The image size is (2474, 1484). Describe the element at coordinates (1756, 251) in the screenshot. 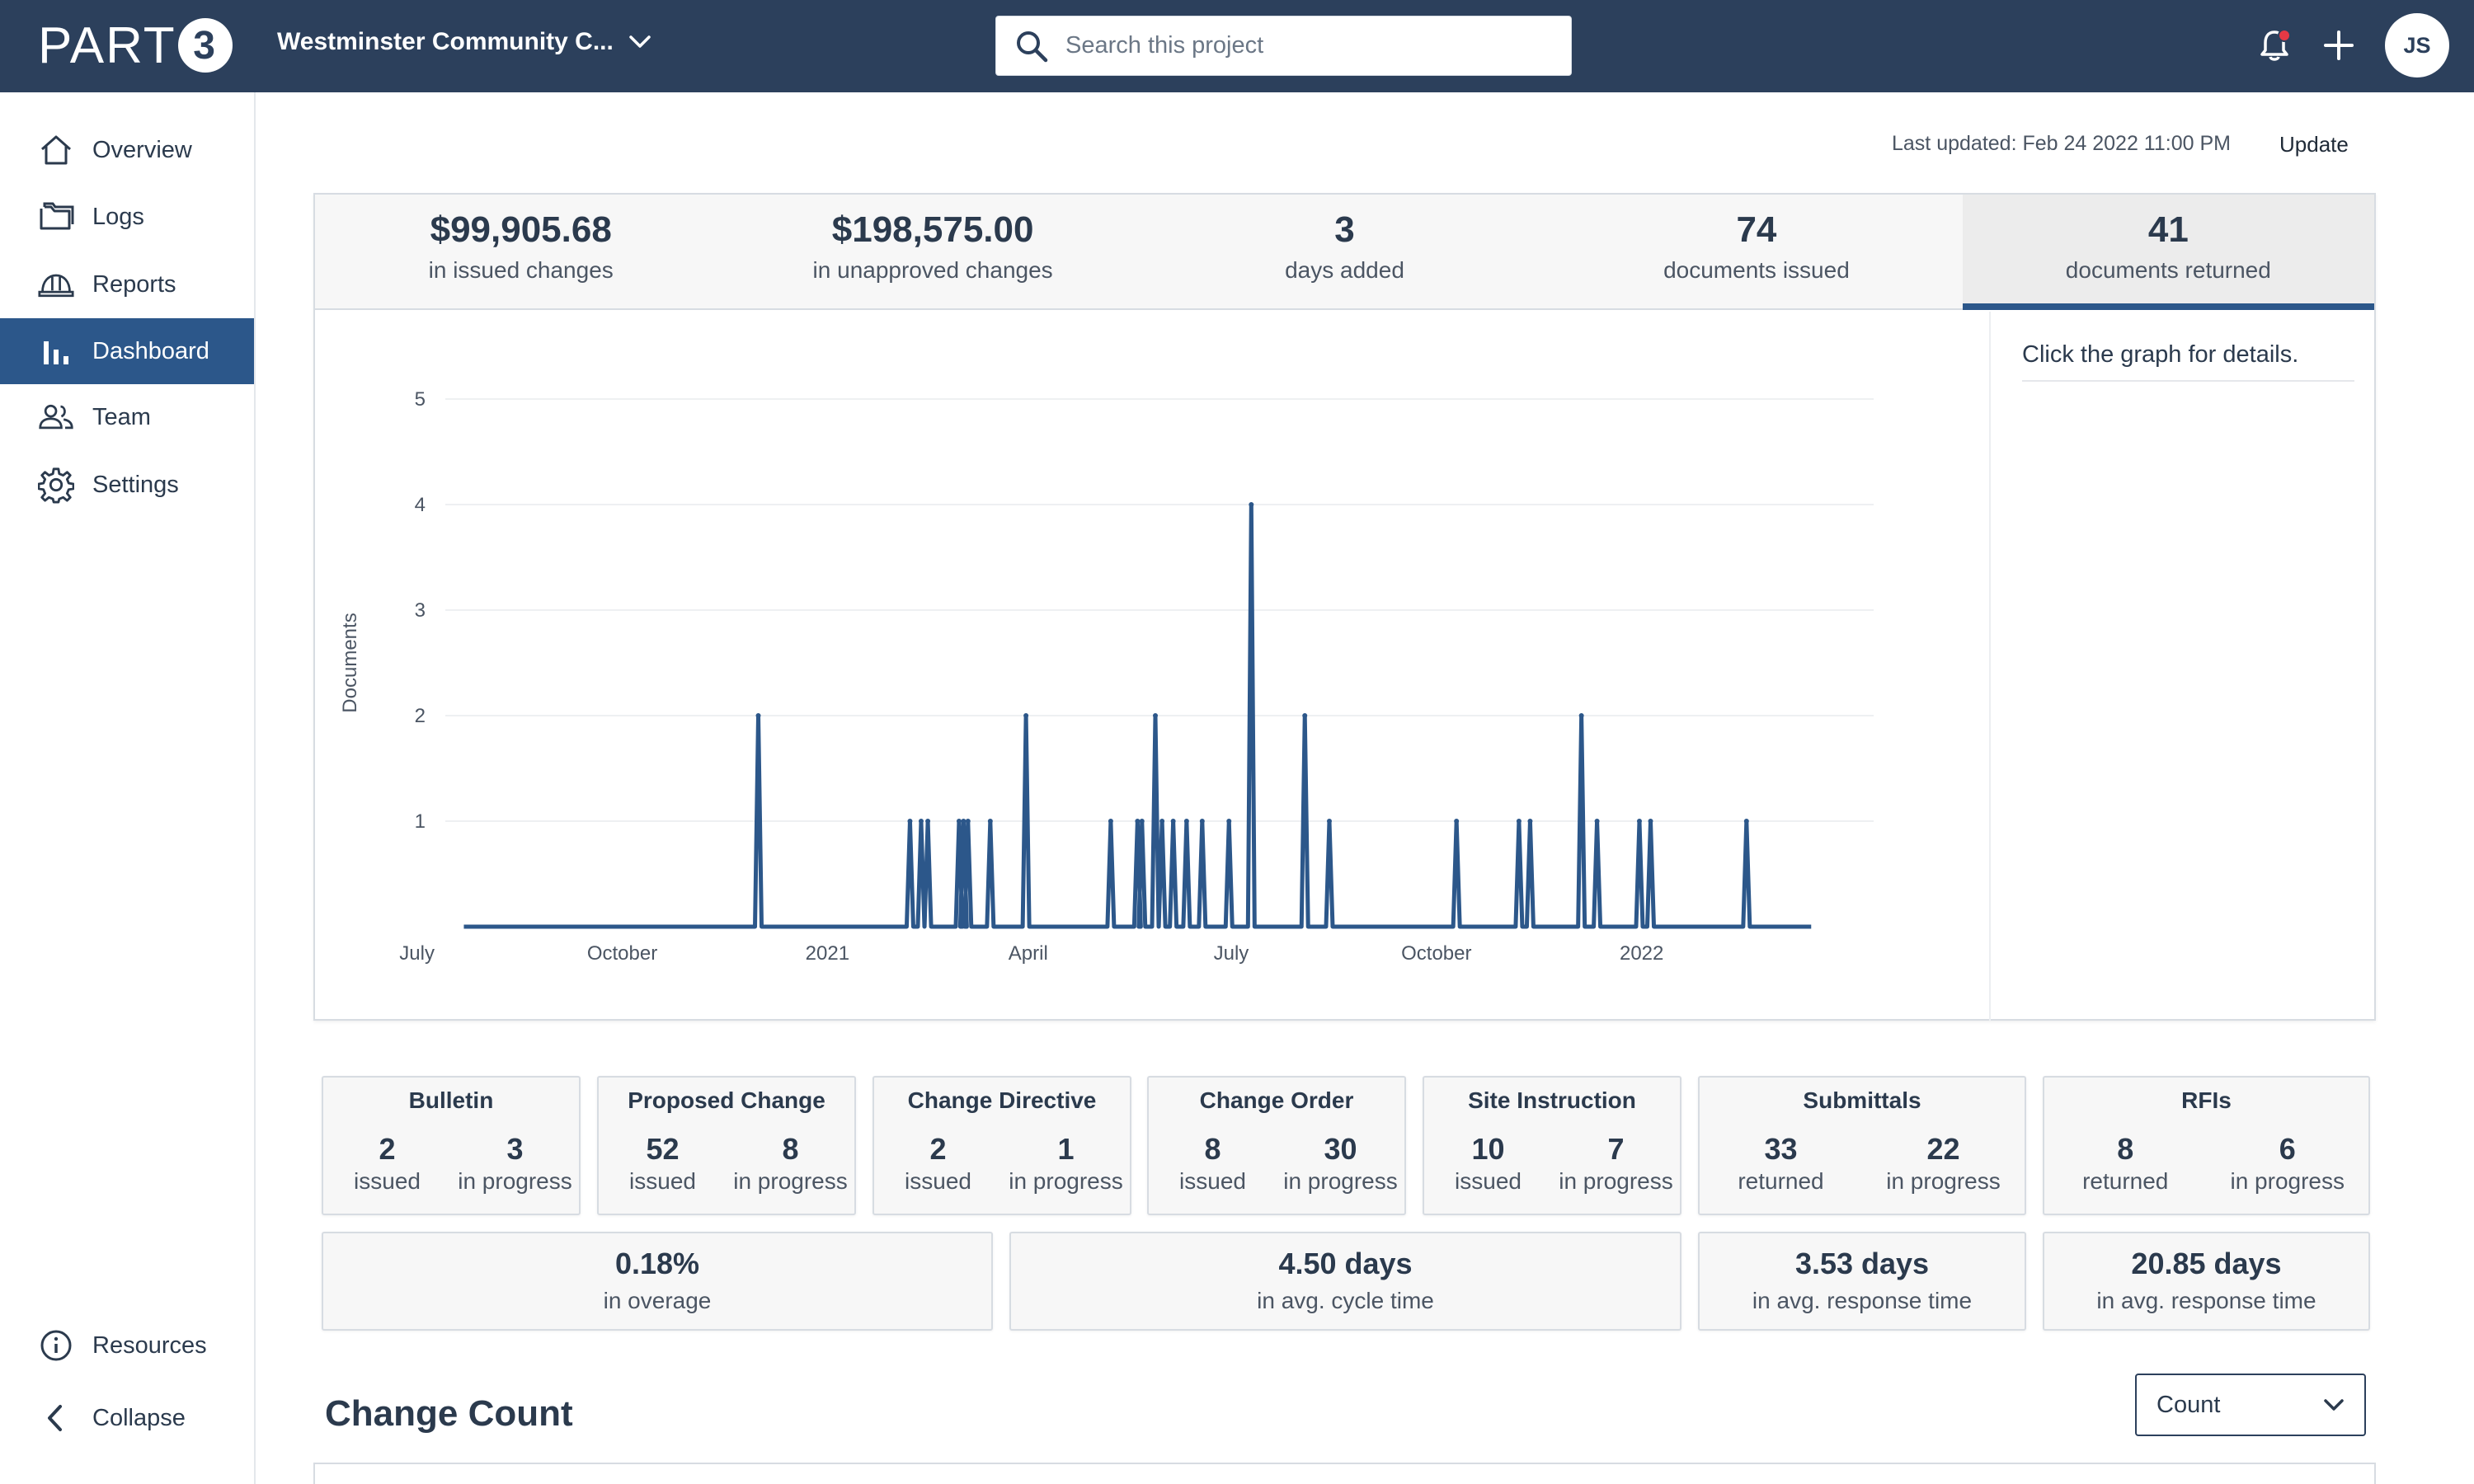

I see `kpi-documents-issued: 74 documents issued` at that location.